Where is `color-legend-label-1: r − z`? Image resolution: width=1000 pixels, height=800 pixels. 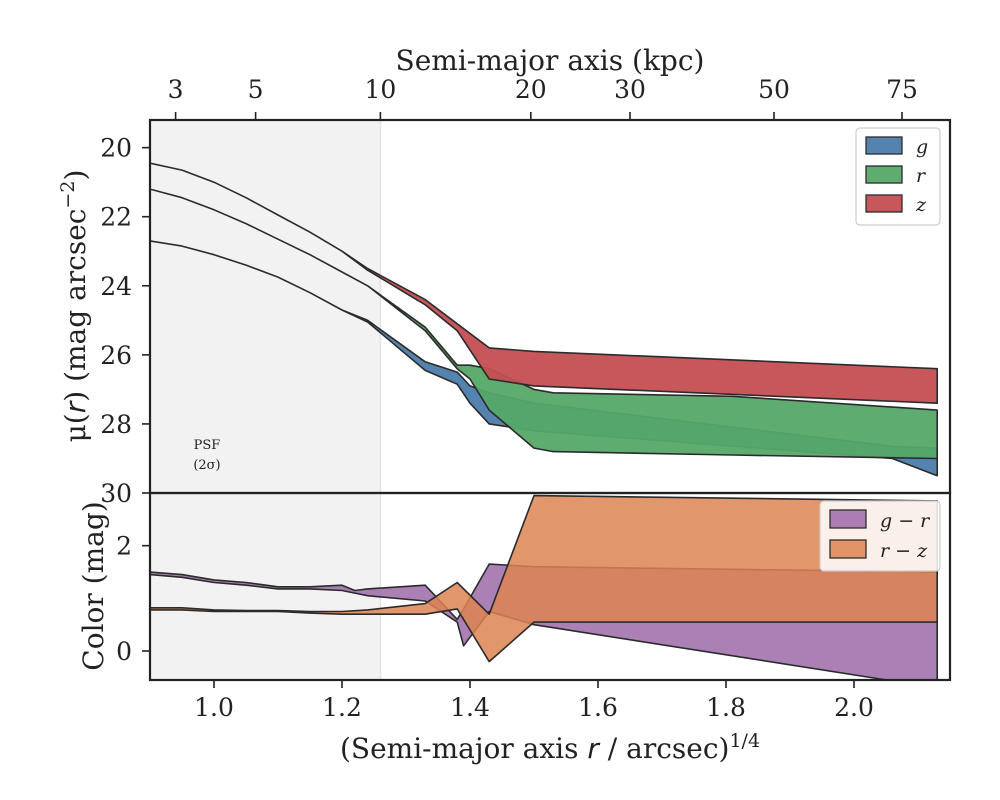 color-legend-label-1: r − z is located at coordinates (904, 551).